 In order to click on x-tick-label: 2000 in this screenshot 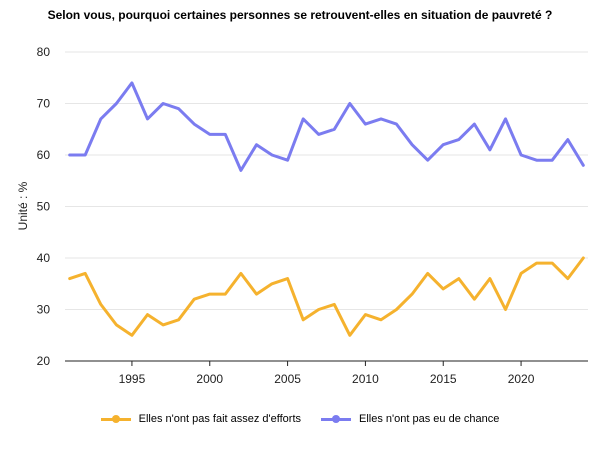, I will do `click(209, 379)`.